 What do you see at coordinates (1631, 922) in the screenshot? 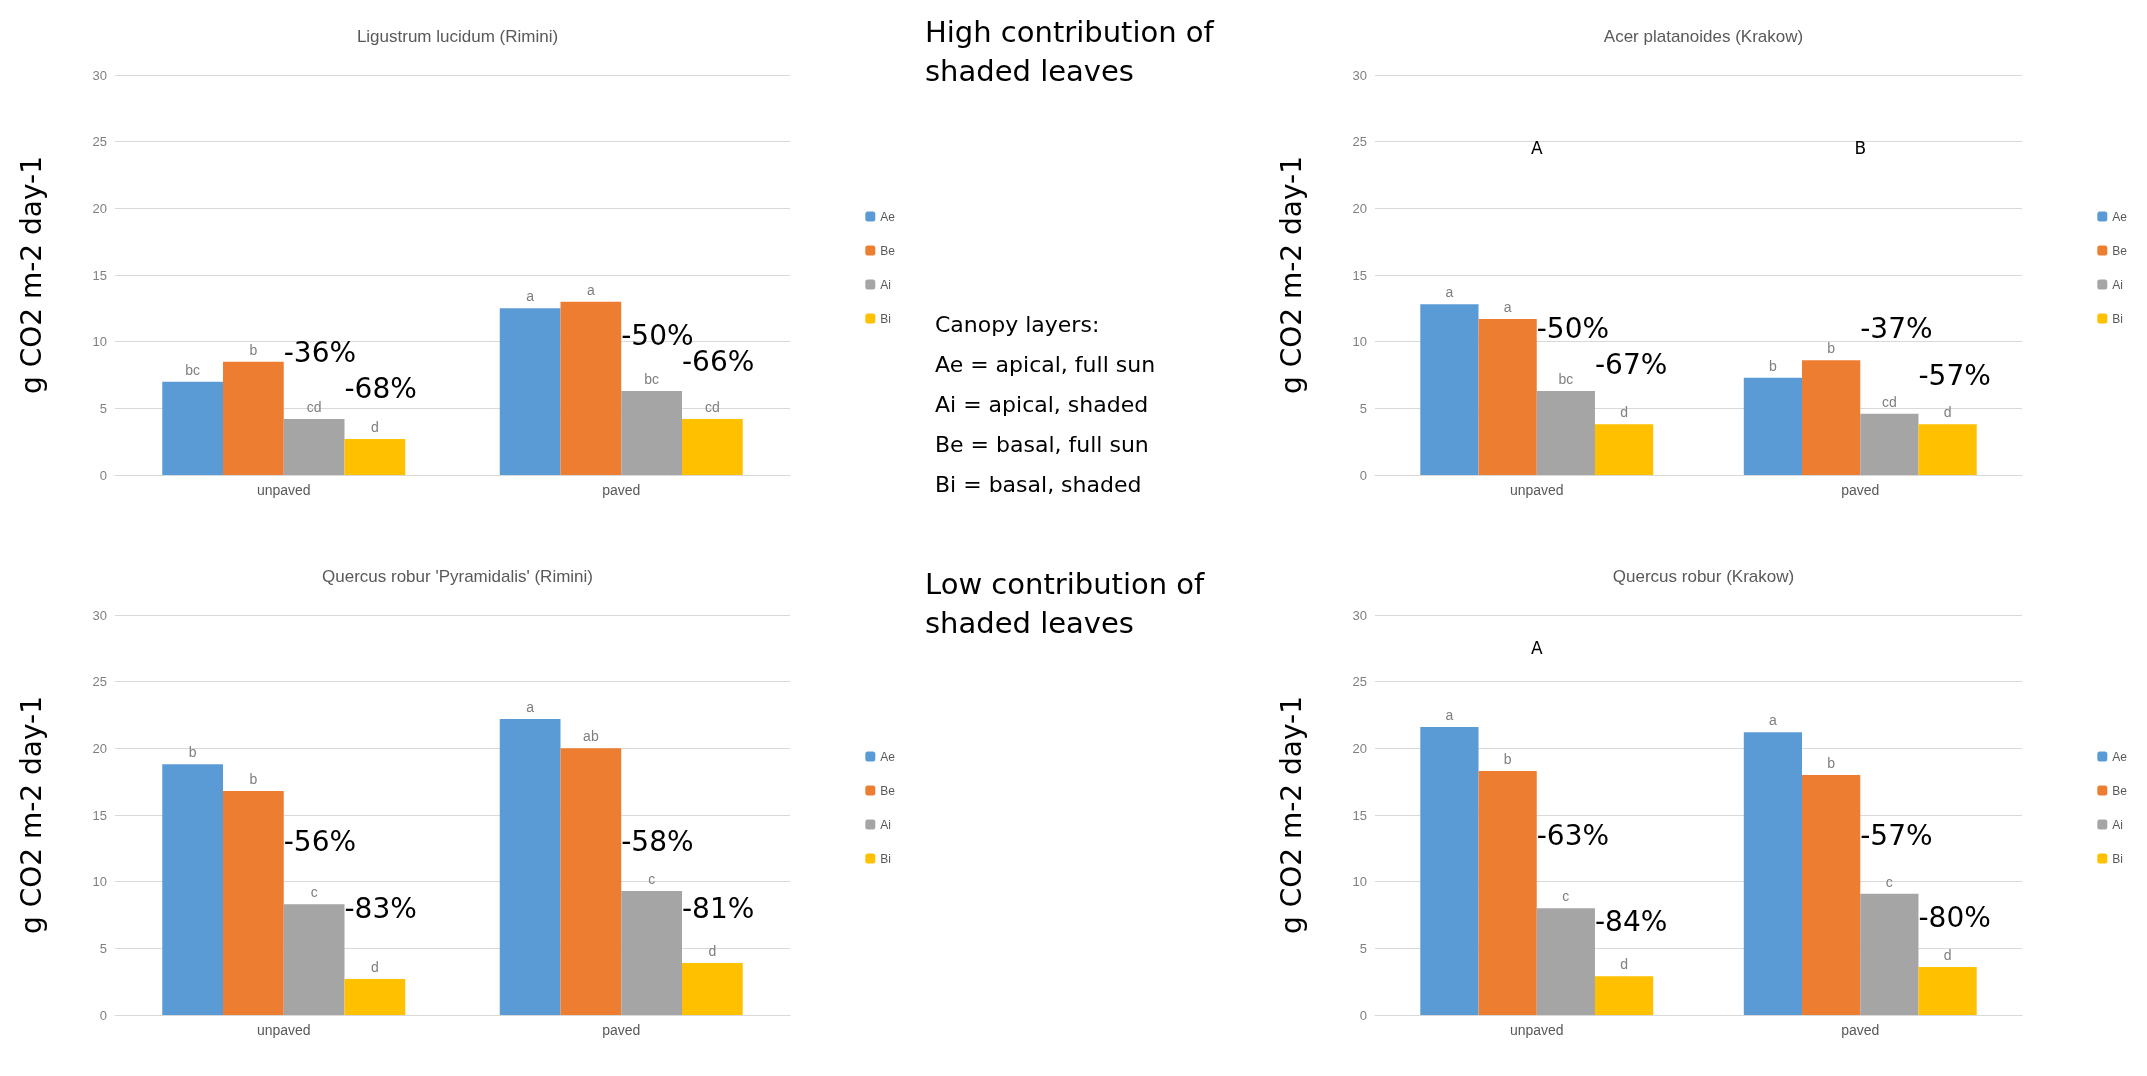
I see `annotation: -84%` at bounding box center [1631, 922].